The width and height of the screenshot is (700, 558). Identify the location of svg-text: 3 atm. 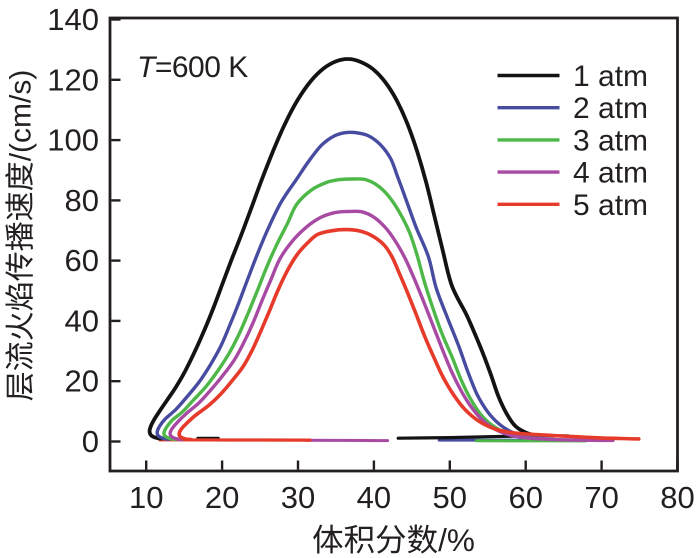
(610, 140).